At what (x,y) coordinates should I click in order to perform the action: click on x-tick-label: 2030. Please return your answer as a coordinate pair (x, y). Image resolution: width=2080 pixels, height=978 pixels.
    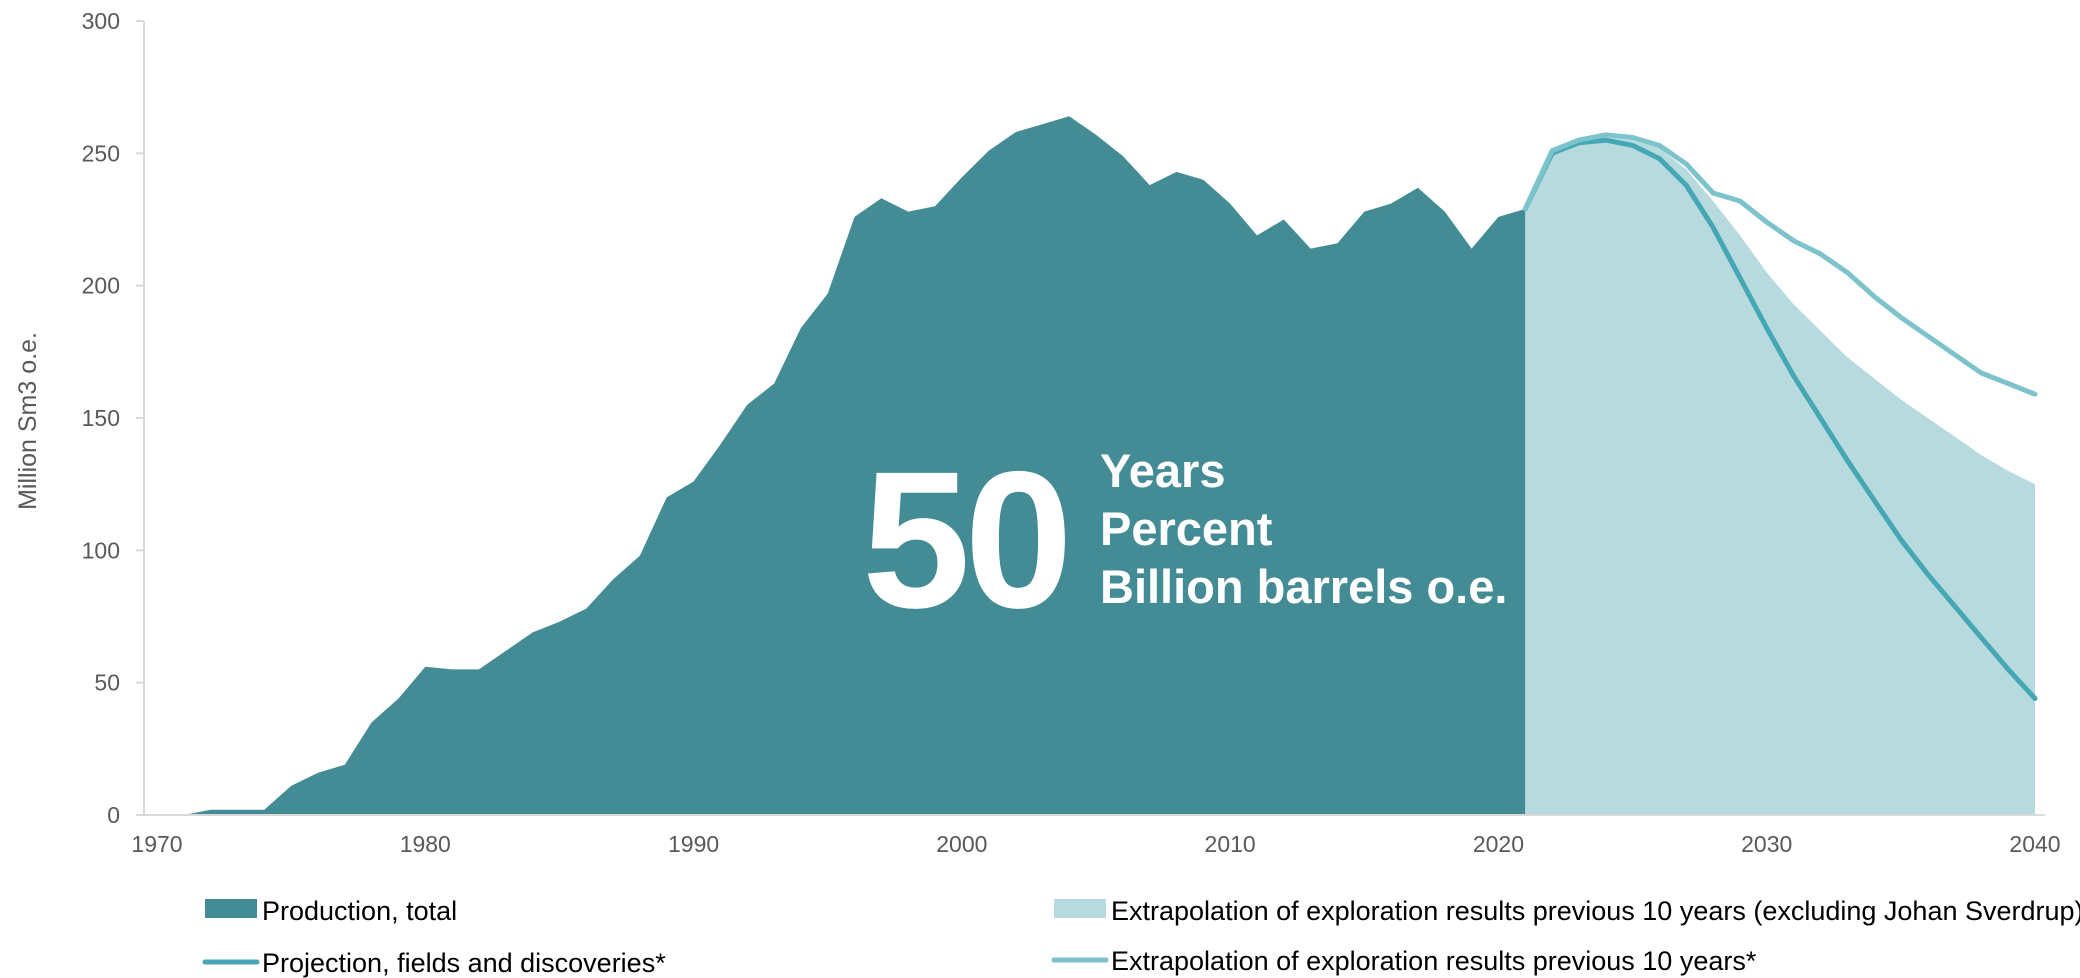
    Looking at the image, I should click on (1766, 844).